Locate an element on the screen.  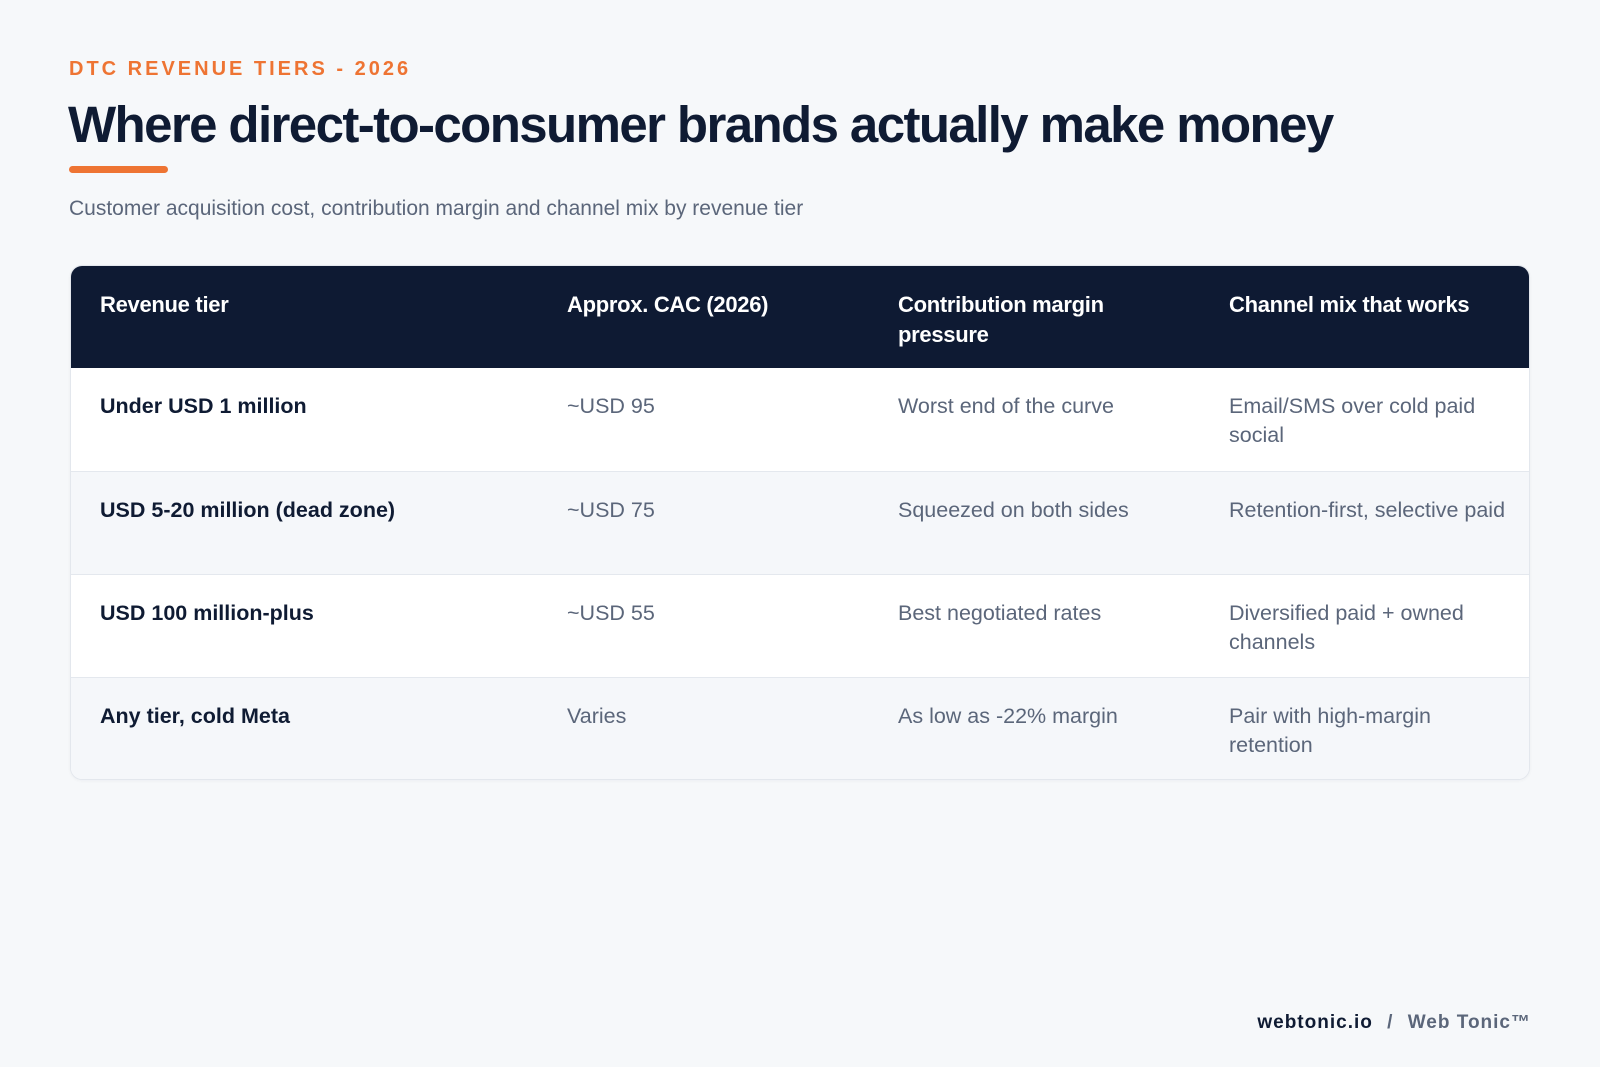
cell-margin: Worst end of the curve is located at coordinates (1006, 406).